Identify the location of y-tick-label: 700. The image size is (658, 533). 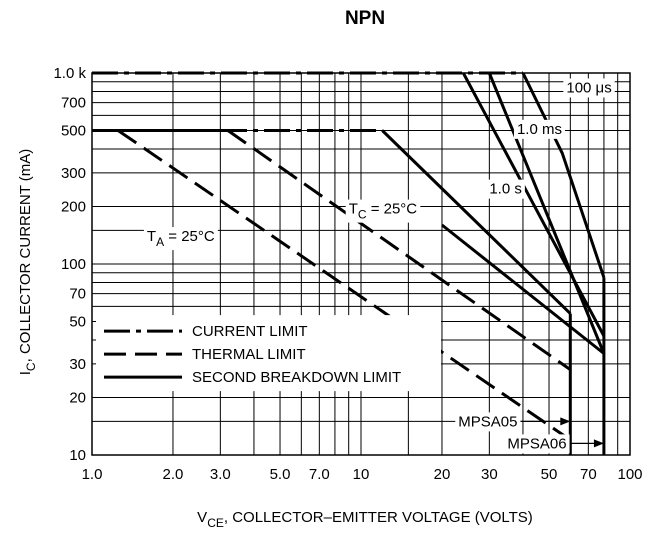
(73, 103).